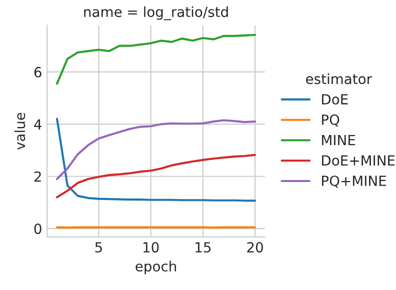  Describe the element at coordinates (331, 120) in the screenshot. I see `legend-label: PQ` at that location.